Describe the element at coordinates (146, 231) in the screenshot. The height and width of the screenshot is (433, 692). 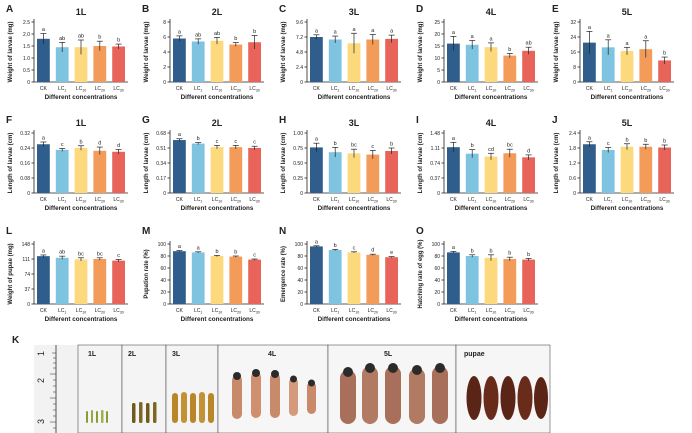
I see `panel-label: M` at that location.